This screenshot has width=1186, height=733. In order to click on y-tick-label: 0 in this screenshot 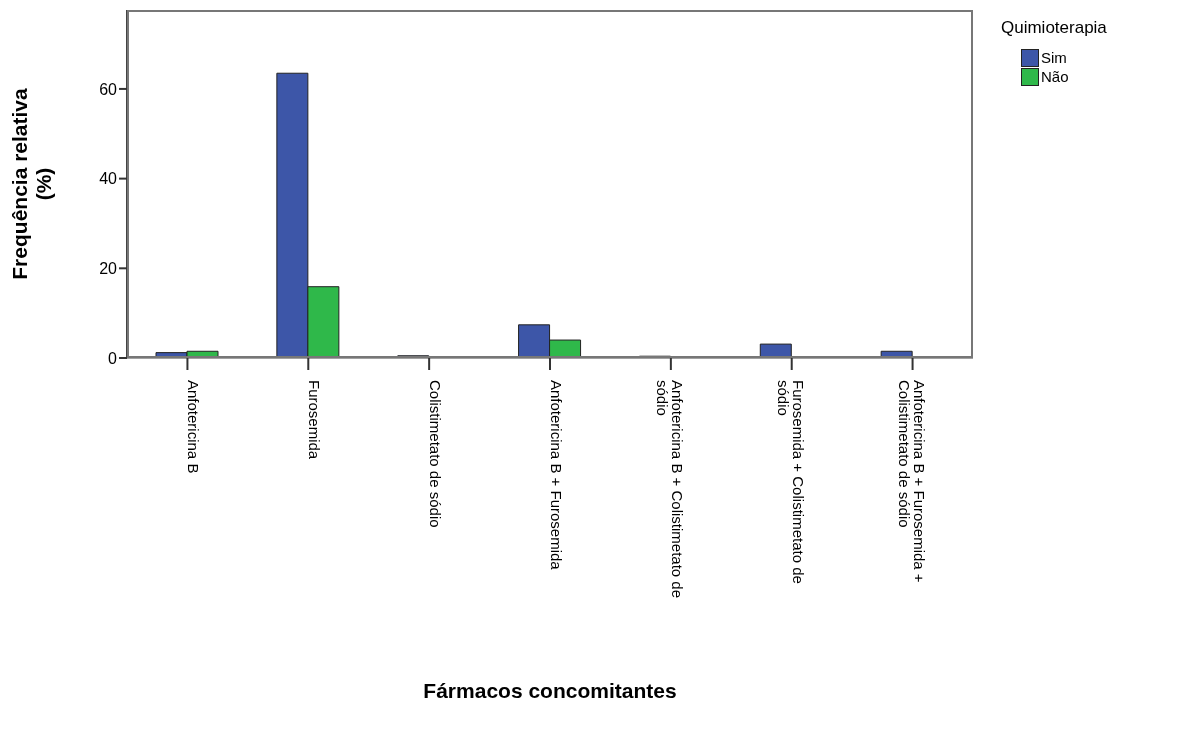, I will do `click(113, 358)`.